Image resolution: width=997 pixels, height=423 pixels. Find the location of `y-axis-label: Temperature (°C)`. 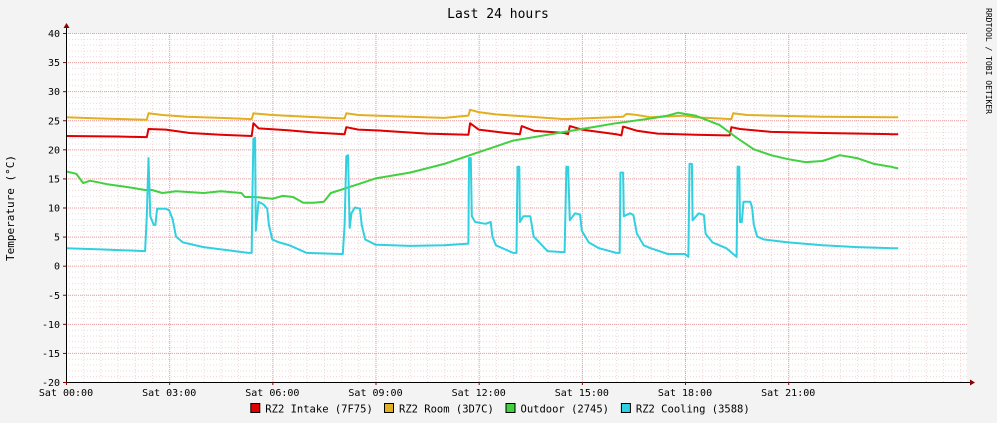

y-axis-label: Temperature (°C) is located at coordinates (10, 208).